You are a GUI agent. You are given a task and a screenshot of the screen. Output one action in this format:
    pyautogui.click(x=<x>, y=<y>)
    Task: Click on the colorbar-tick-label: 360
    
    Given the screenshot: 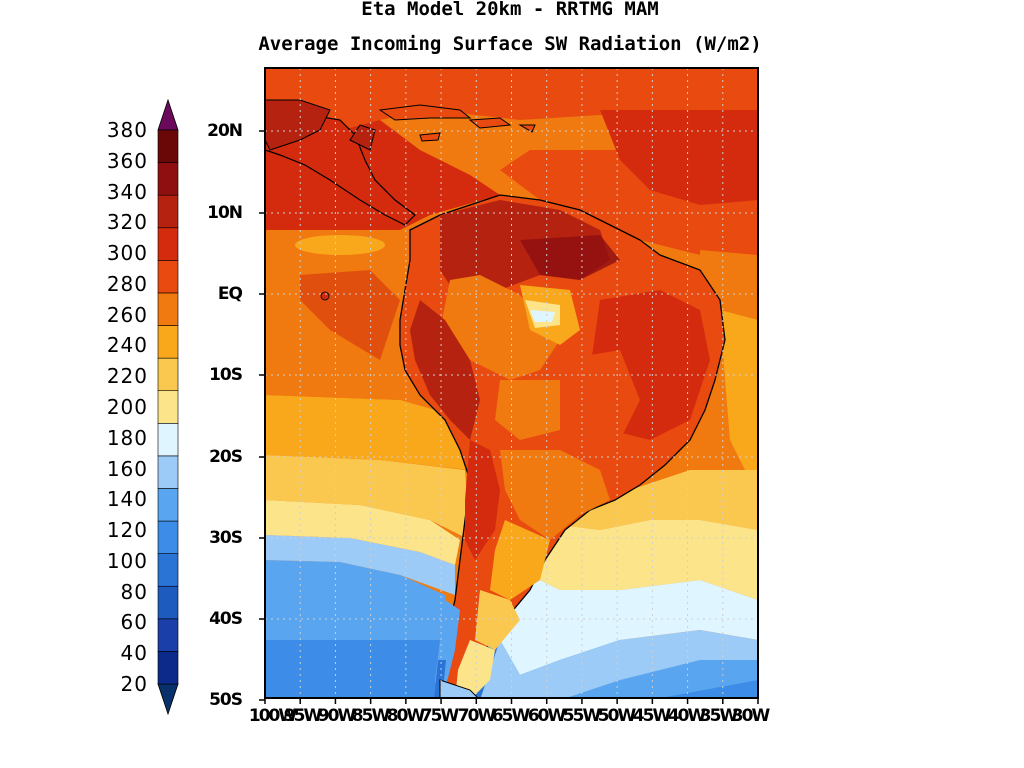 What is the action you would take?
    pyautogui.click(x=127, y=160)
    